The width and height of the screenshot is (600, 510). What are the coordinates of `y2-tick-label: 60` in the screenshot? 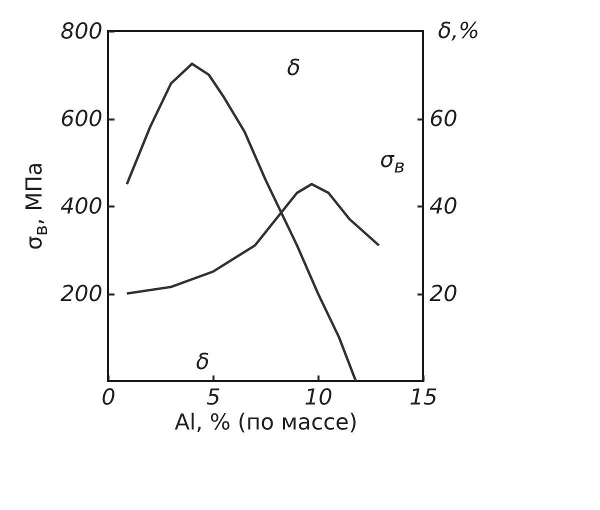 It's located at (444, 119).